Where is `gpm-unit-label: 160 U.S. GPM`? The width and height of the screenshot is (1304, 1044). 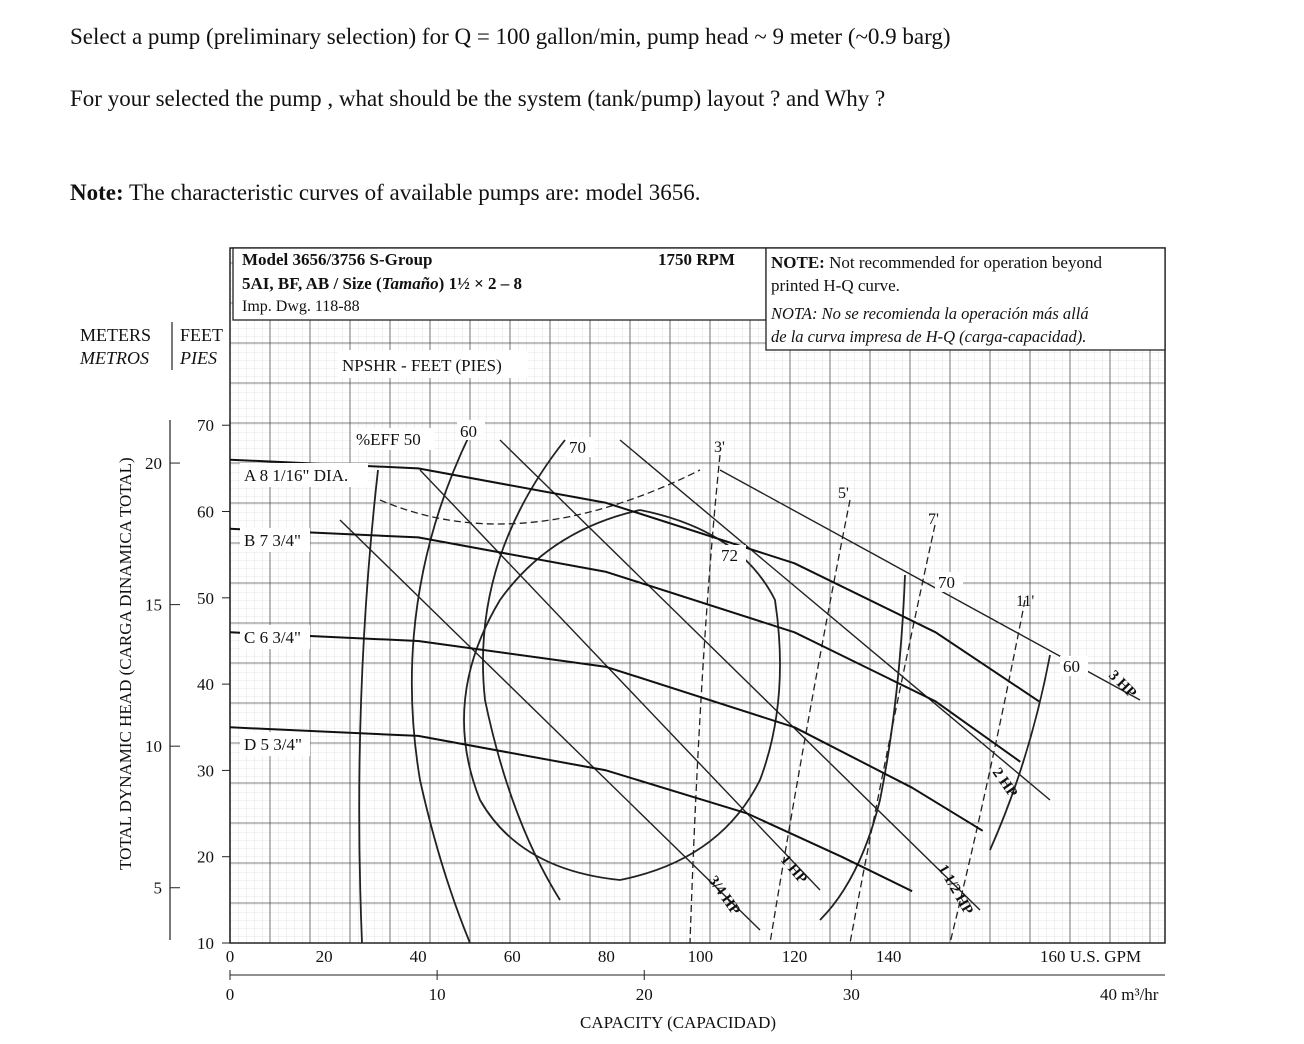
gpm-unit-label: 160 U.S. GPM is located at coordinates (1090, 956).